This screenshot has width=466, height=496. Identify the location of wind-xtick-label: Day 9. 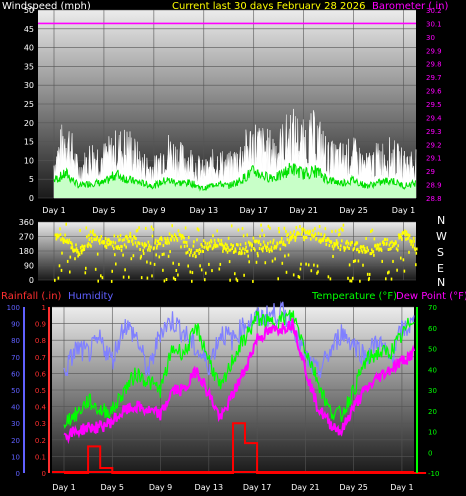
(153, 210).